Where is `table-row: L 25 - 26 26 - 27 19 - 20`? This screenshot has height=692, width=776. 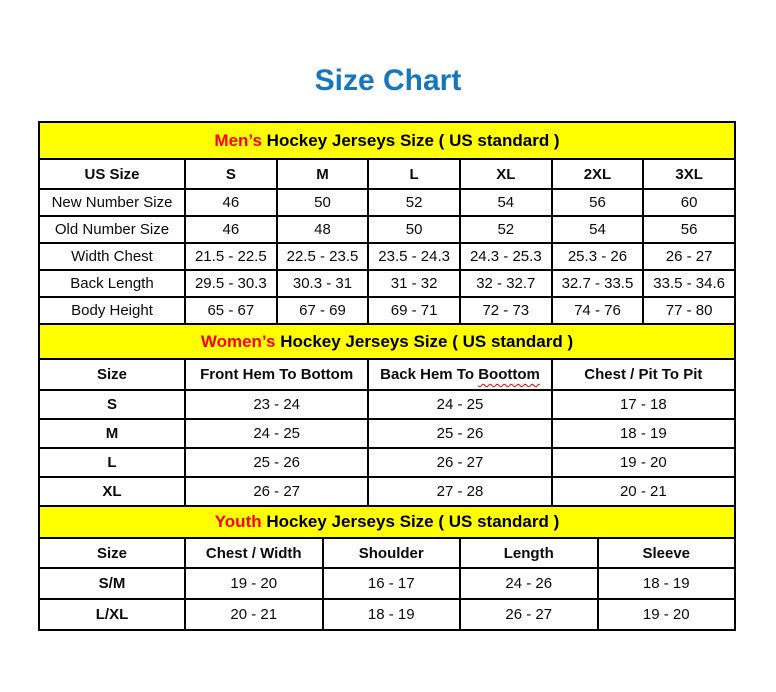 table-row: L 25 - 26 26 - 27 19 - 20 is located at coordinates (387, 462).